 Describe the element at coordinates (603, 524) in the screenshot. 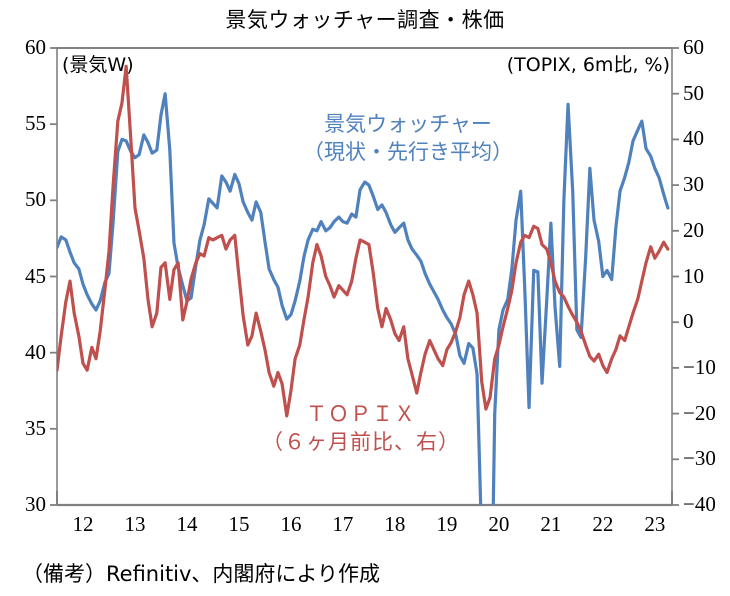

I see `x-axis-tick-22: 22` at that location.